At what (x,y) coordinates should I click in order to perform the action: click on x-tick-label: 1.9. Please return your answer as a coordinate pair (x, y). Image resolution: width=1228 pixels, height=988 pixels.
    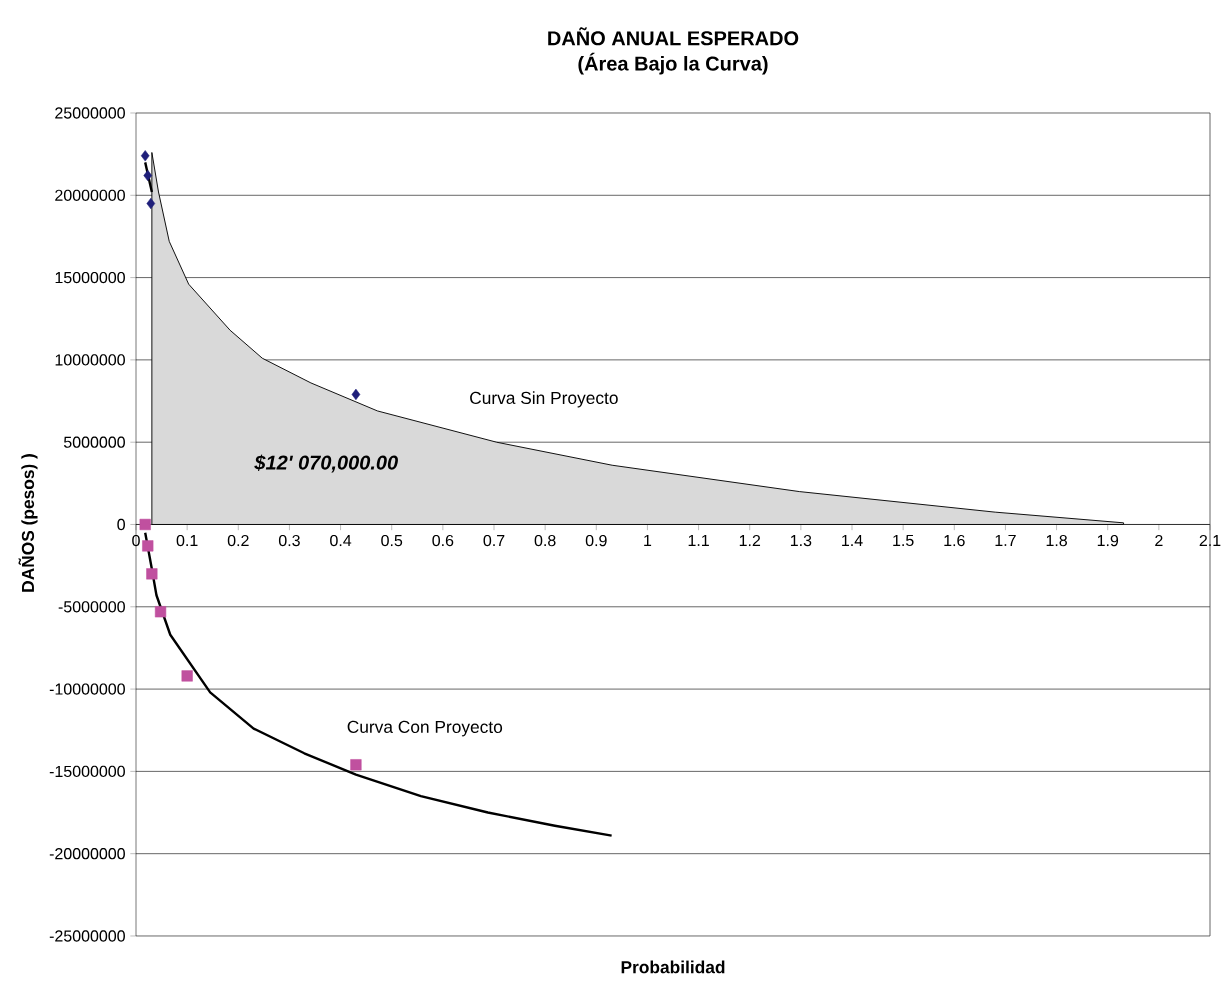
    Looking at the image, I should click on (1108, 540).